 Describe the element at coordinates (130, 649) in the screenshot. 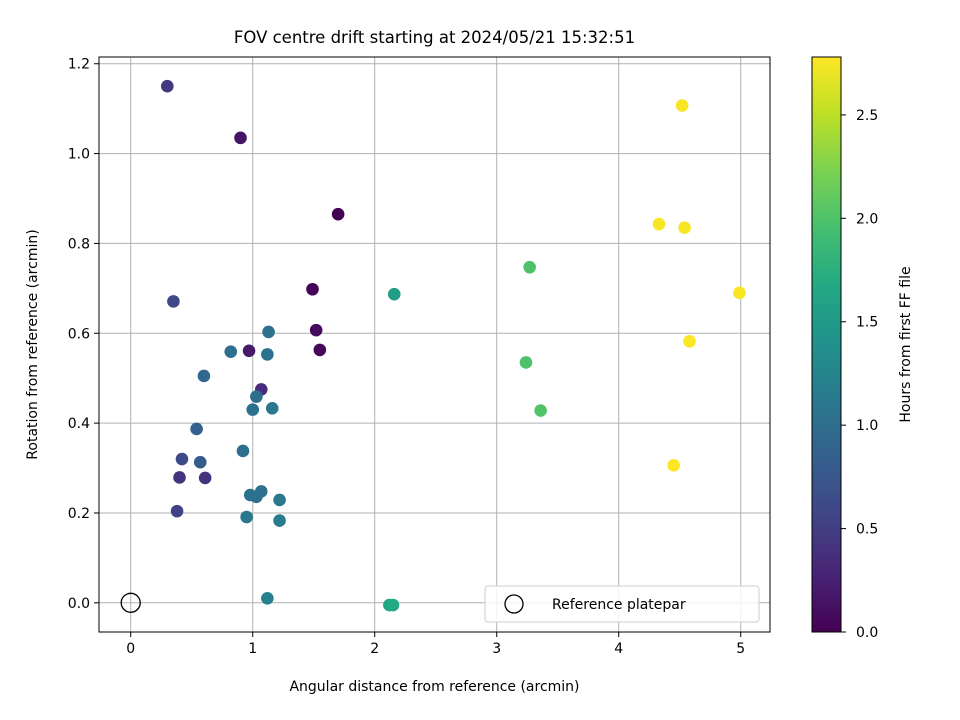

I see `x-tick-label: 0` at that location.